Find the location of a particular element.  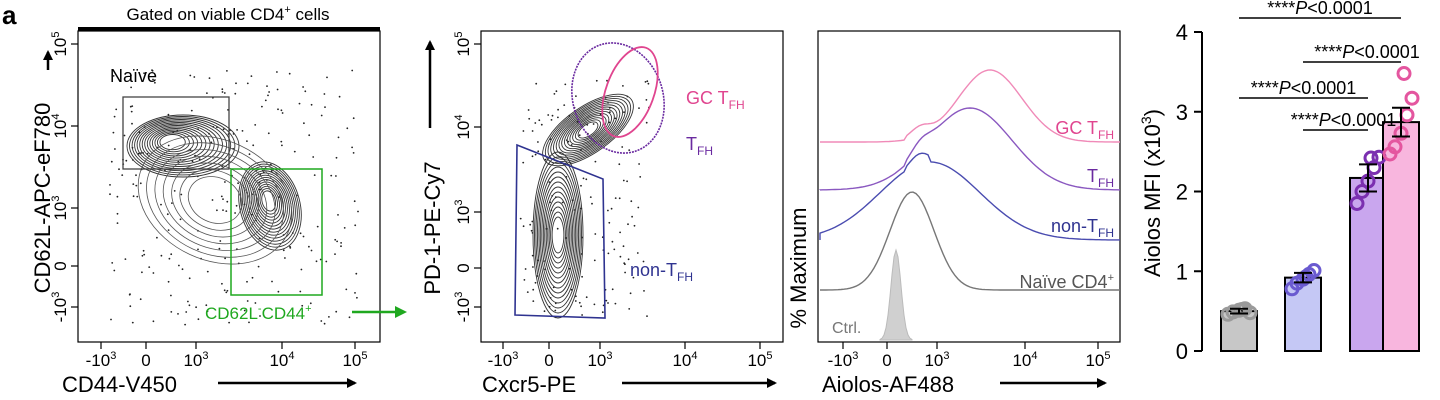

sig-label-2: ****P<0.0001 is located at coordinates (1304, 88).